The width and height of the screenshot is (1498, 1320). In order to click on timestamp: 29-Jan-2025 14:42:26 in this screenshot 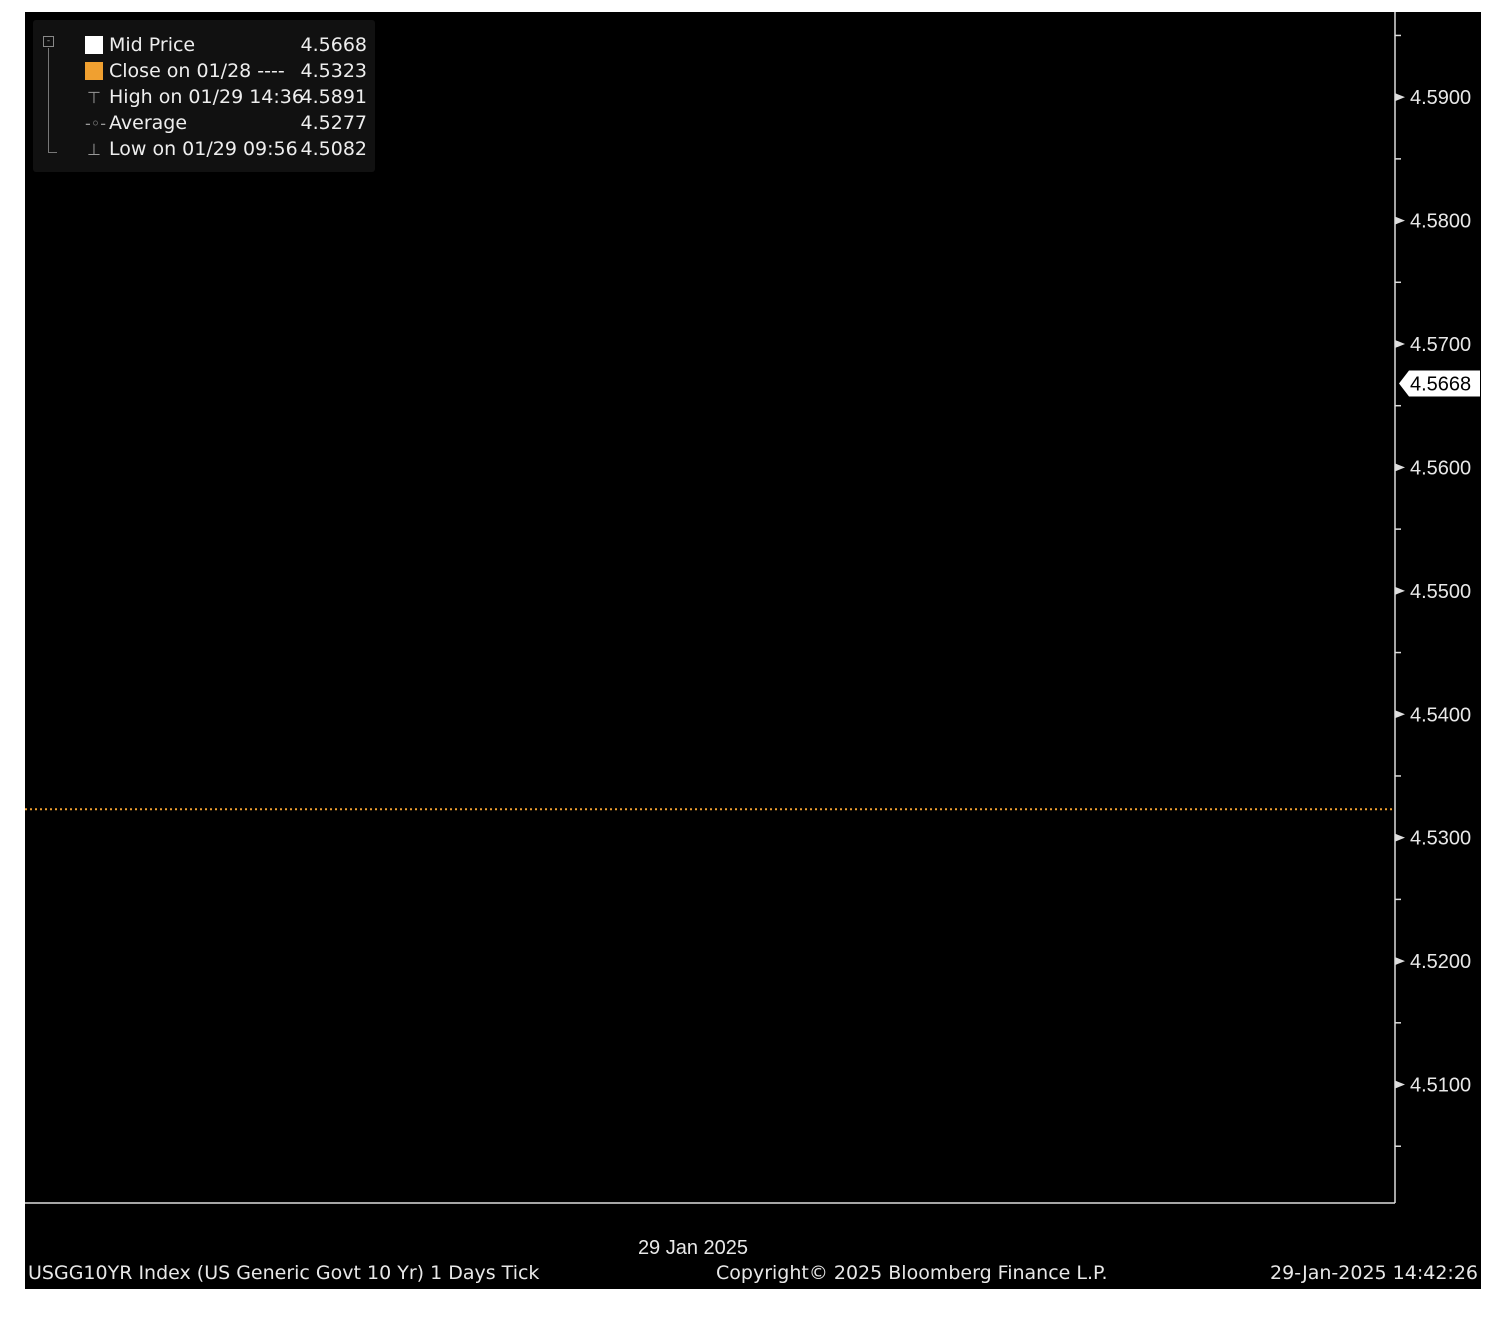, I will do `click(1374, 1273)`.